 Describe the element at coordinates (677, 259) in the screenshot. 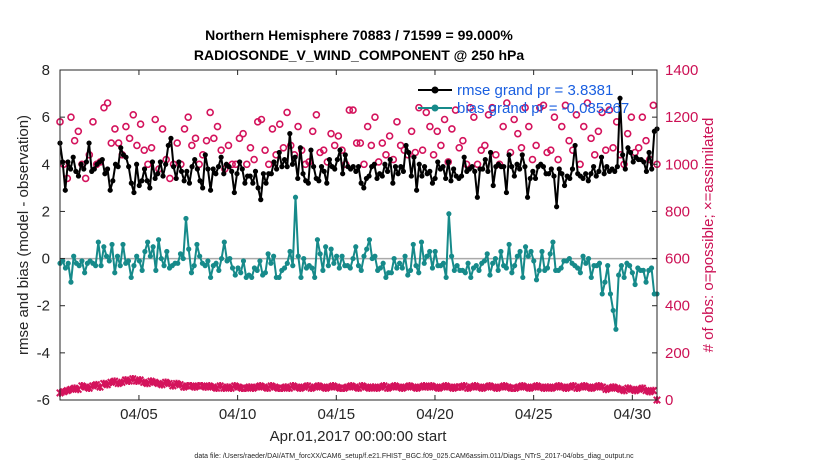

I see `y-right-tick-label: 600` at that location.